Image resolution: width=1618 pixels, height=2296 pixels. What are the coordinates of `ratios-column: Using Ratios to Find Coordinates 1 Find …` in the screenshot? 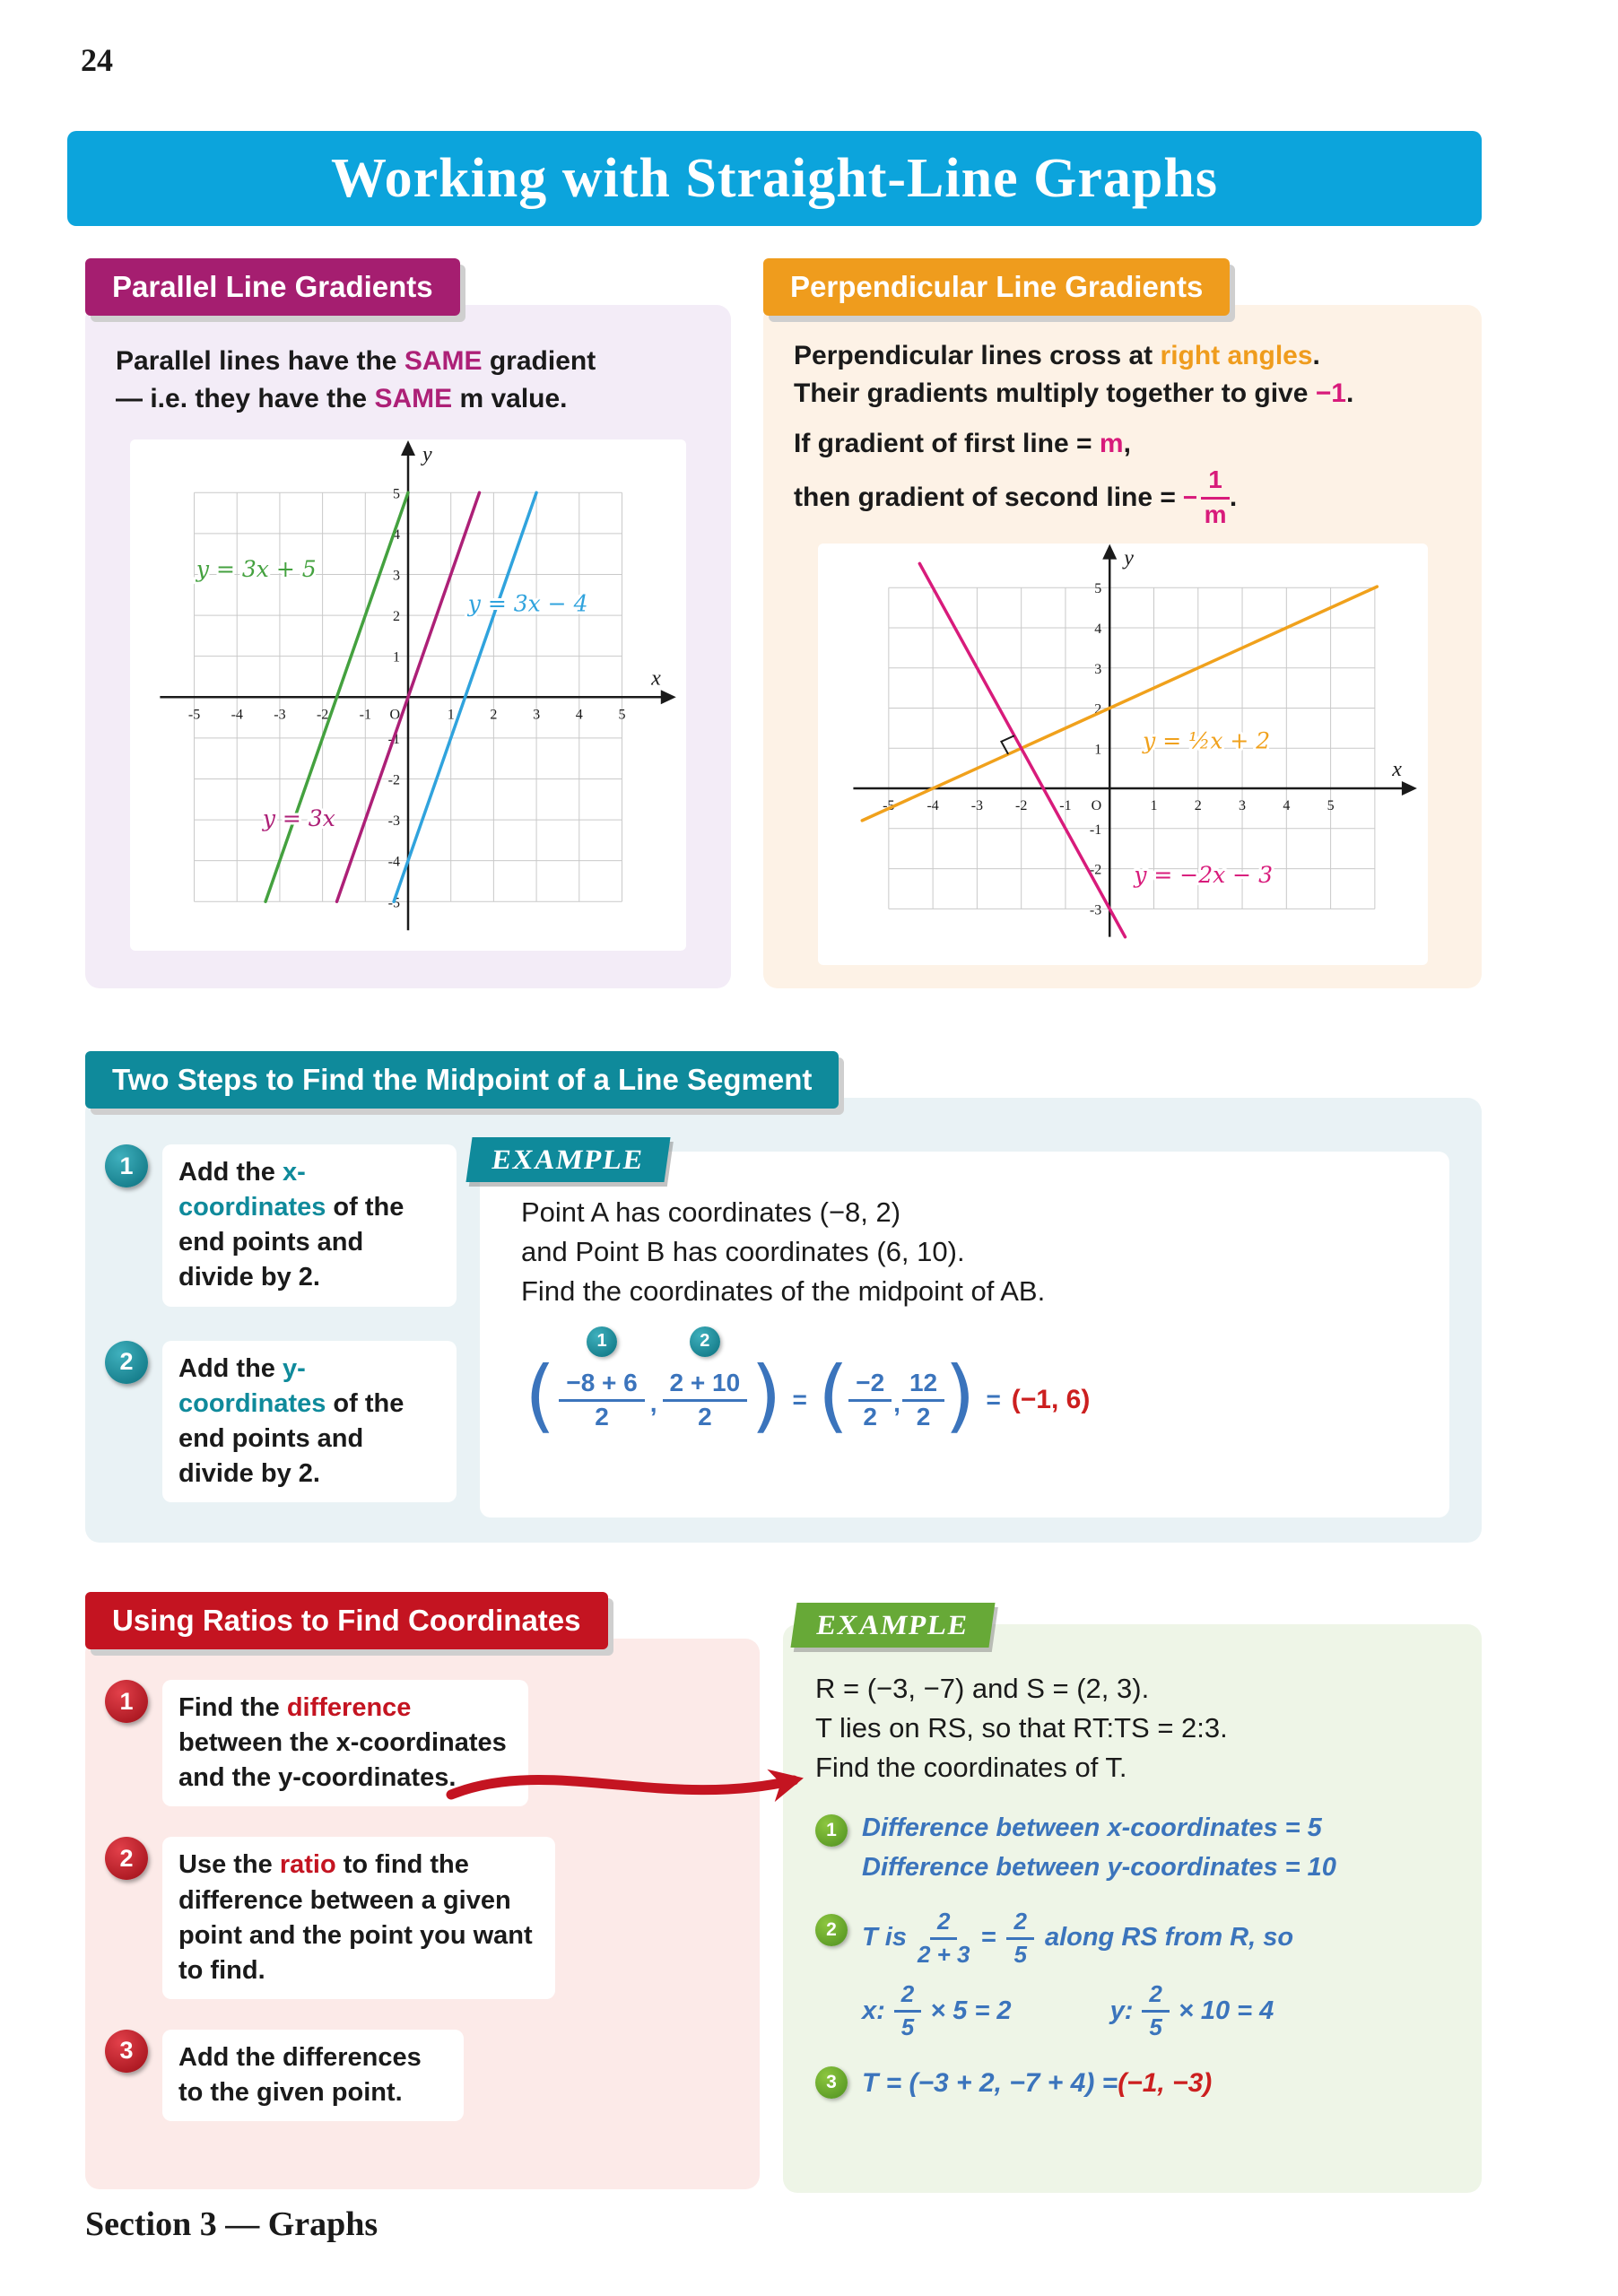 It's located at (422, 1892).